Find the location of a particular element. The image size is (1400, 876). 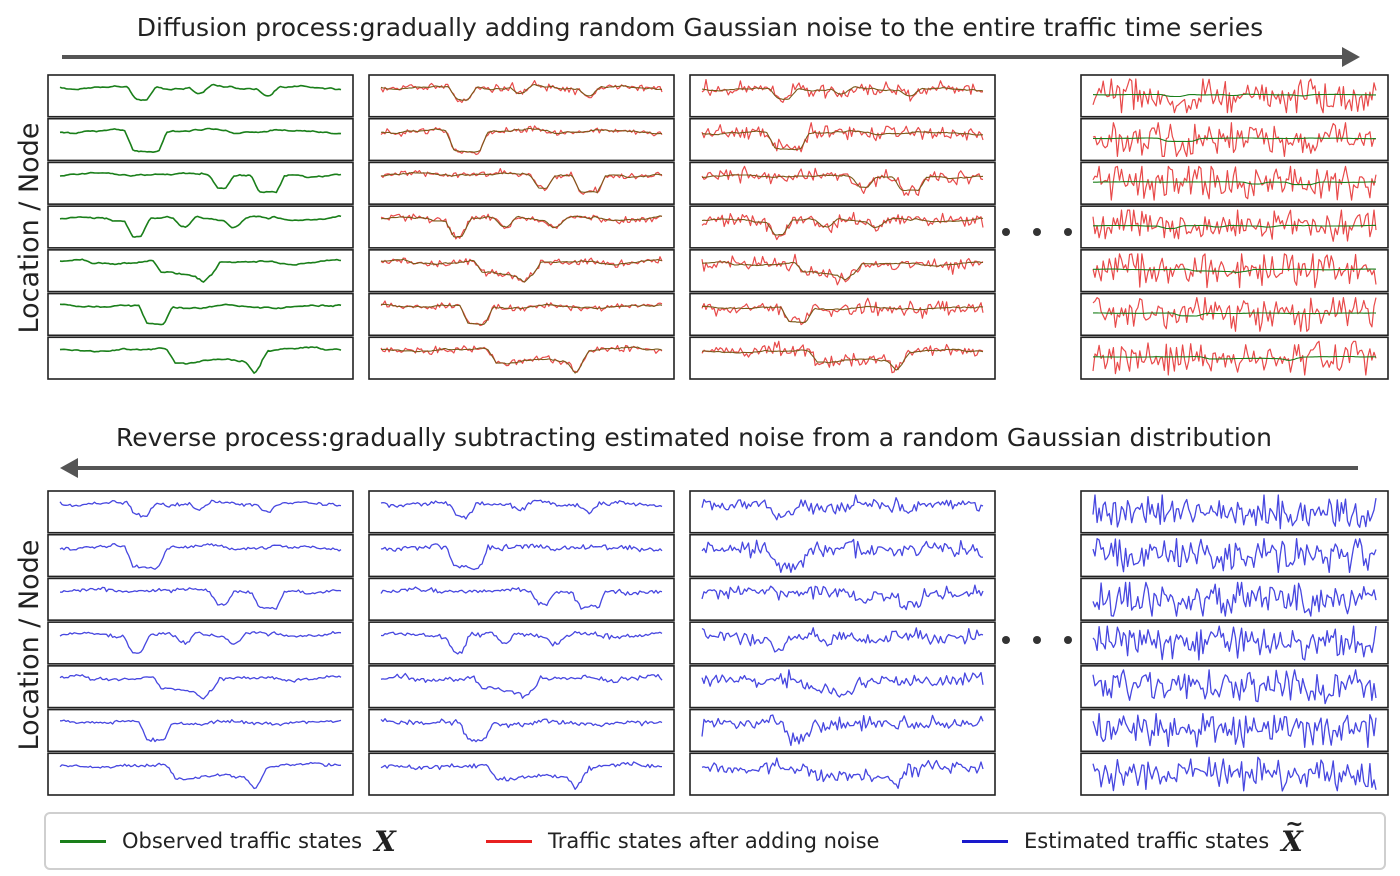

panel-forward-col2-row6 is located at coordinates (521, 314).